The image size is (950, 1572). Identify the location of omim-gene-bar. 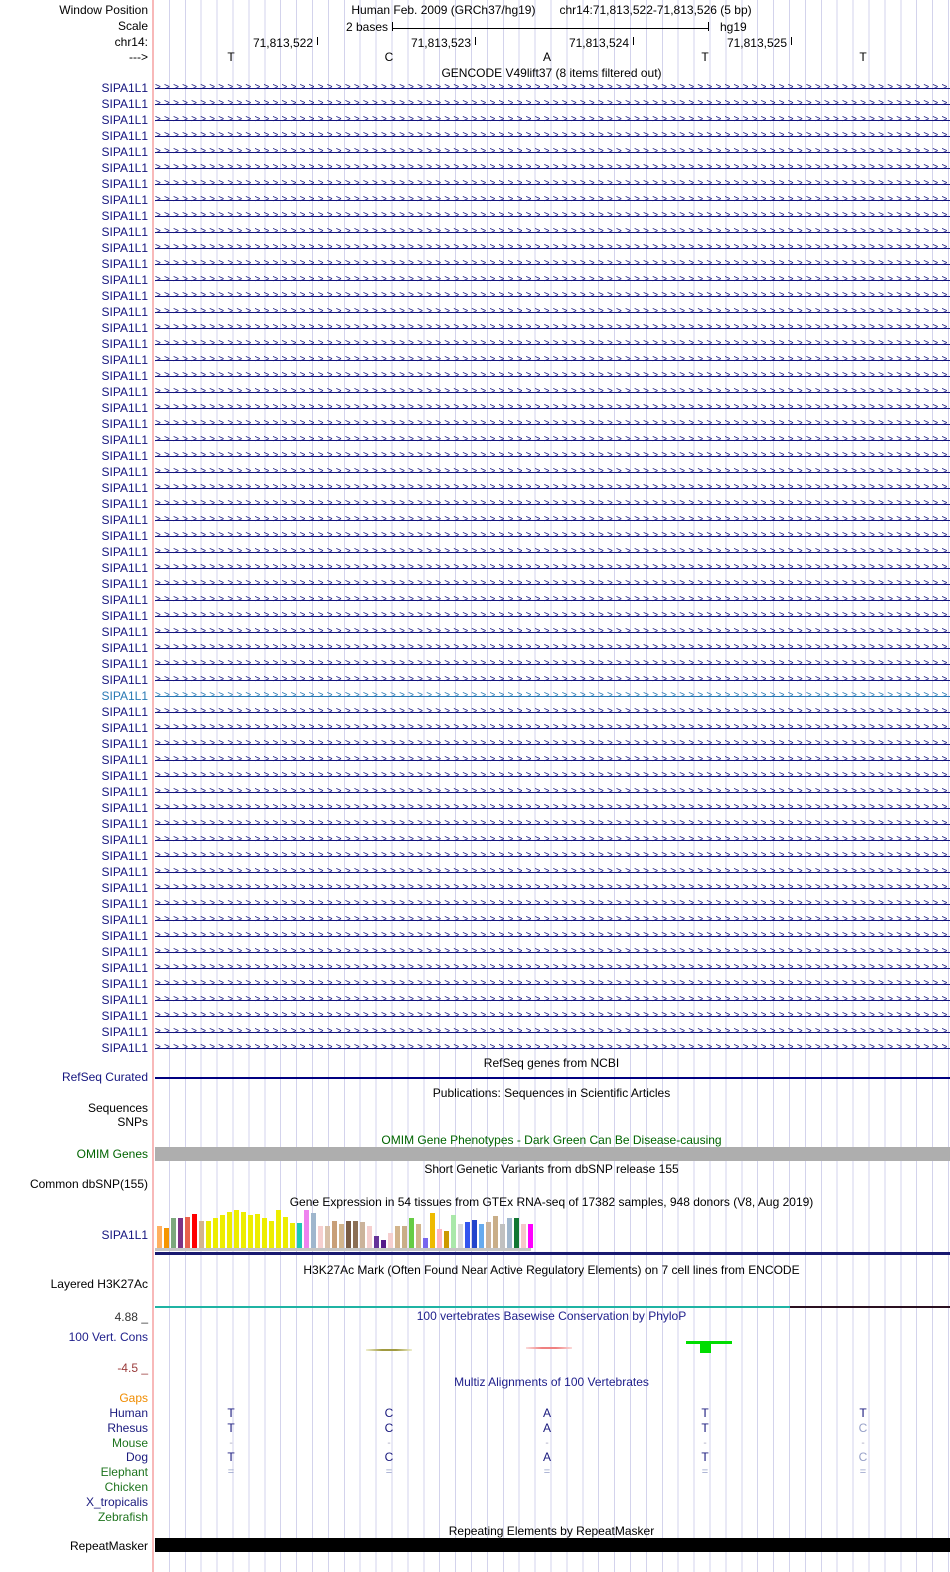
(552, 1154).